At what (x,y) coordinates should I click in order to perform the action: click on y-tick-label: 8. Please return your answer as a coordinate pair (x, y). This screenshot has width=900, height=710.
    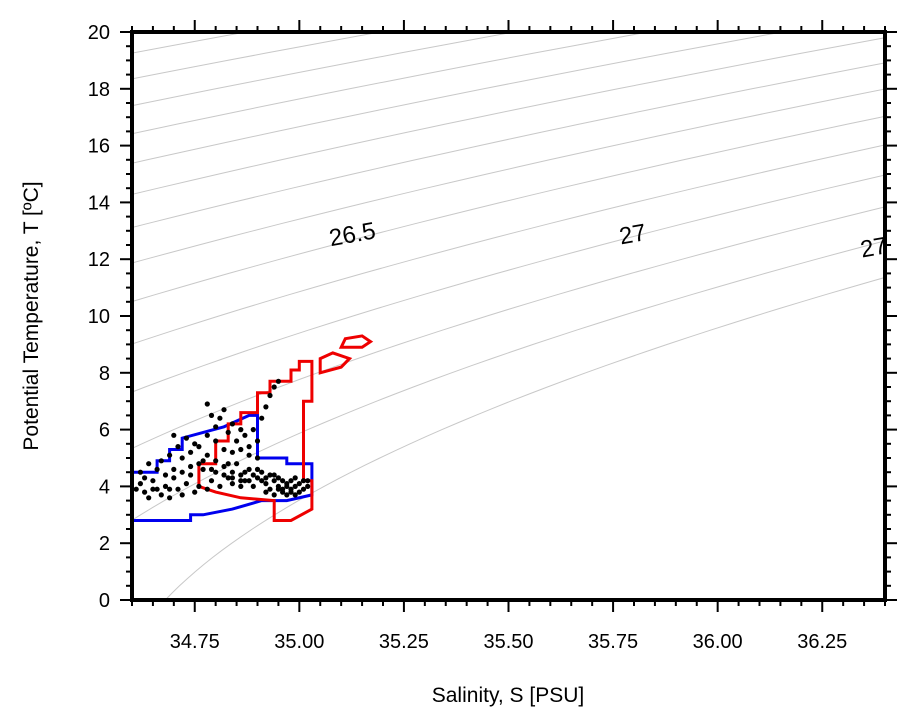
    Looking at the image, I should click on (104, 374).